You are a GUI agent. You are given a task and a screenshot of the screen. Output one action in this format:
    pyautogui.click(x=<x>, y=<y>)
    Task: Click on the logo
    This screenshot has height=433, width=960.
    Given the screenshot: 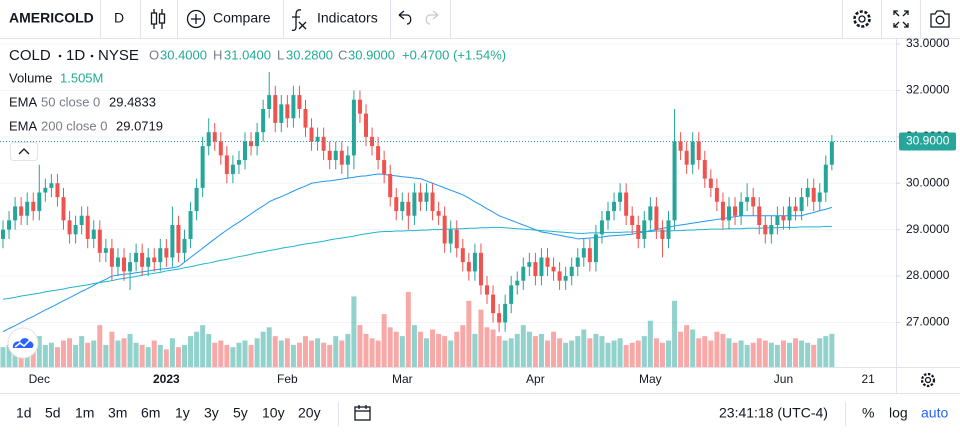 What is the action you would take?
    pyautogui.click(x=23, y=343)
    